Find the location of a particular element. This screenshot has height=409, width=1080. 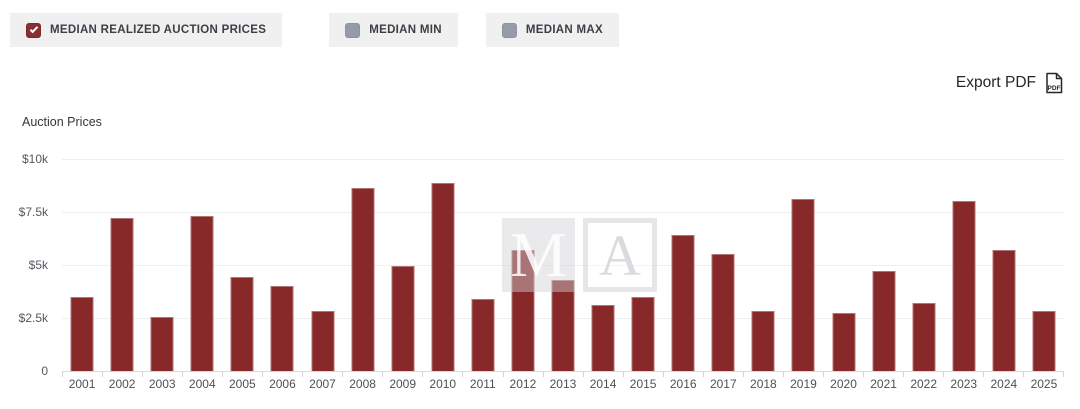

filter-label: MEDIAN MAX is located at coordinates (564, 30).